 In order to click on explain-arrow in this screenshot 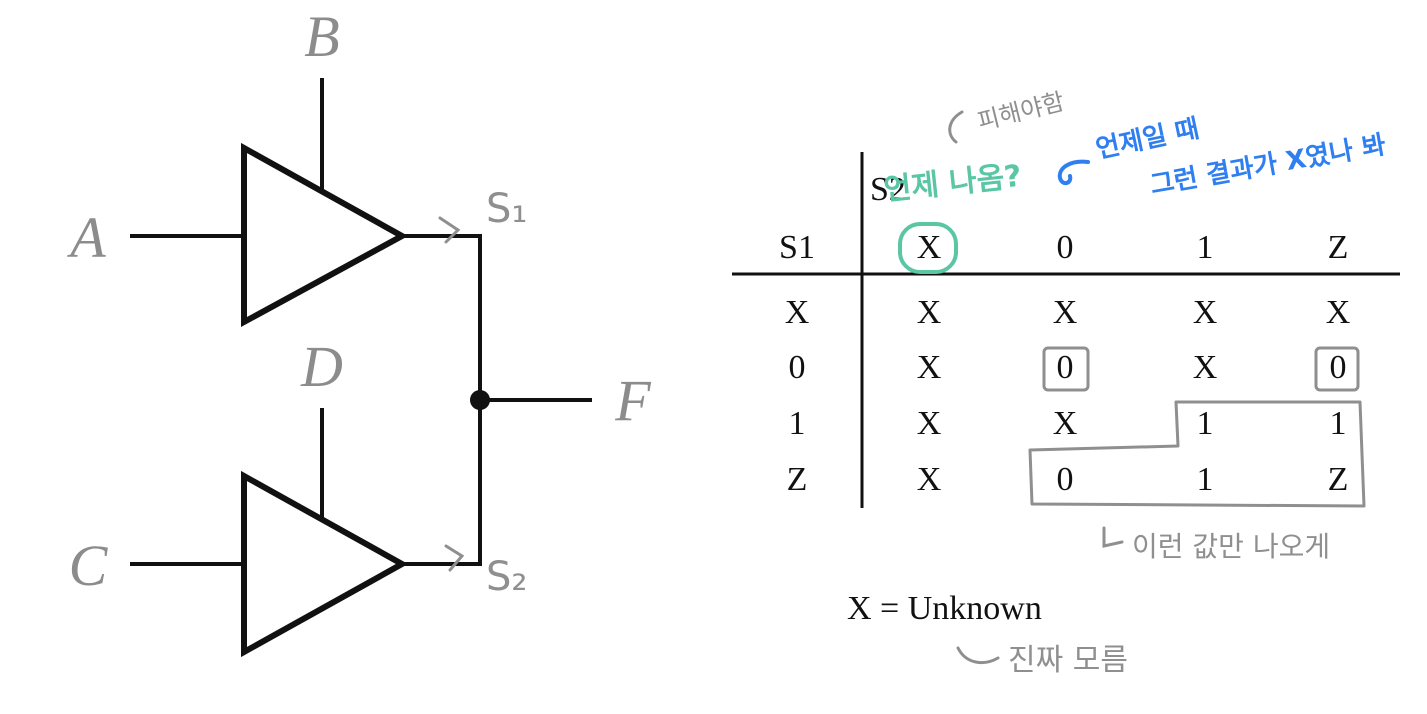, I will do `click(1073, 172)`.